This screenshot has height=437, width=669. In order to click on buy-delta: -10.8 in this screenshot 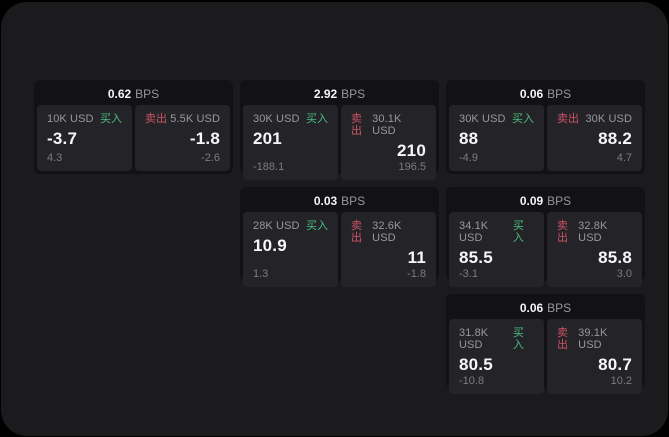, I will do `click(472, 381)`.